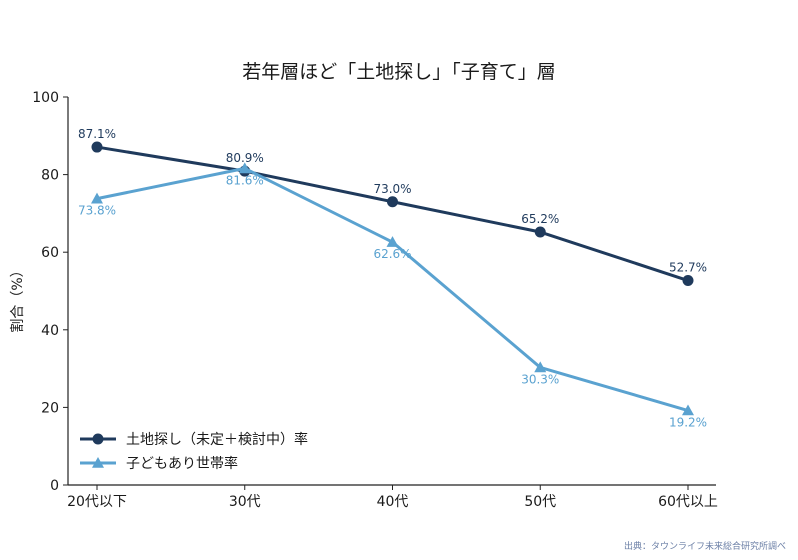 This screenshot has height=560, width=798. I want to click on x-axis: 20代以下 30代 40代 50代 60代以上, so click(392, 497).